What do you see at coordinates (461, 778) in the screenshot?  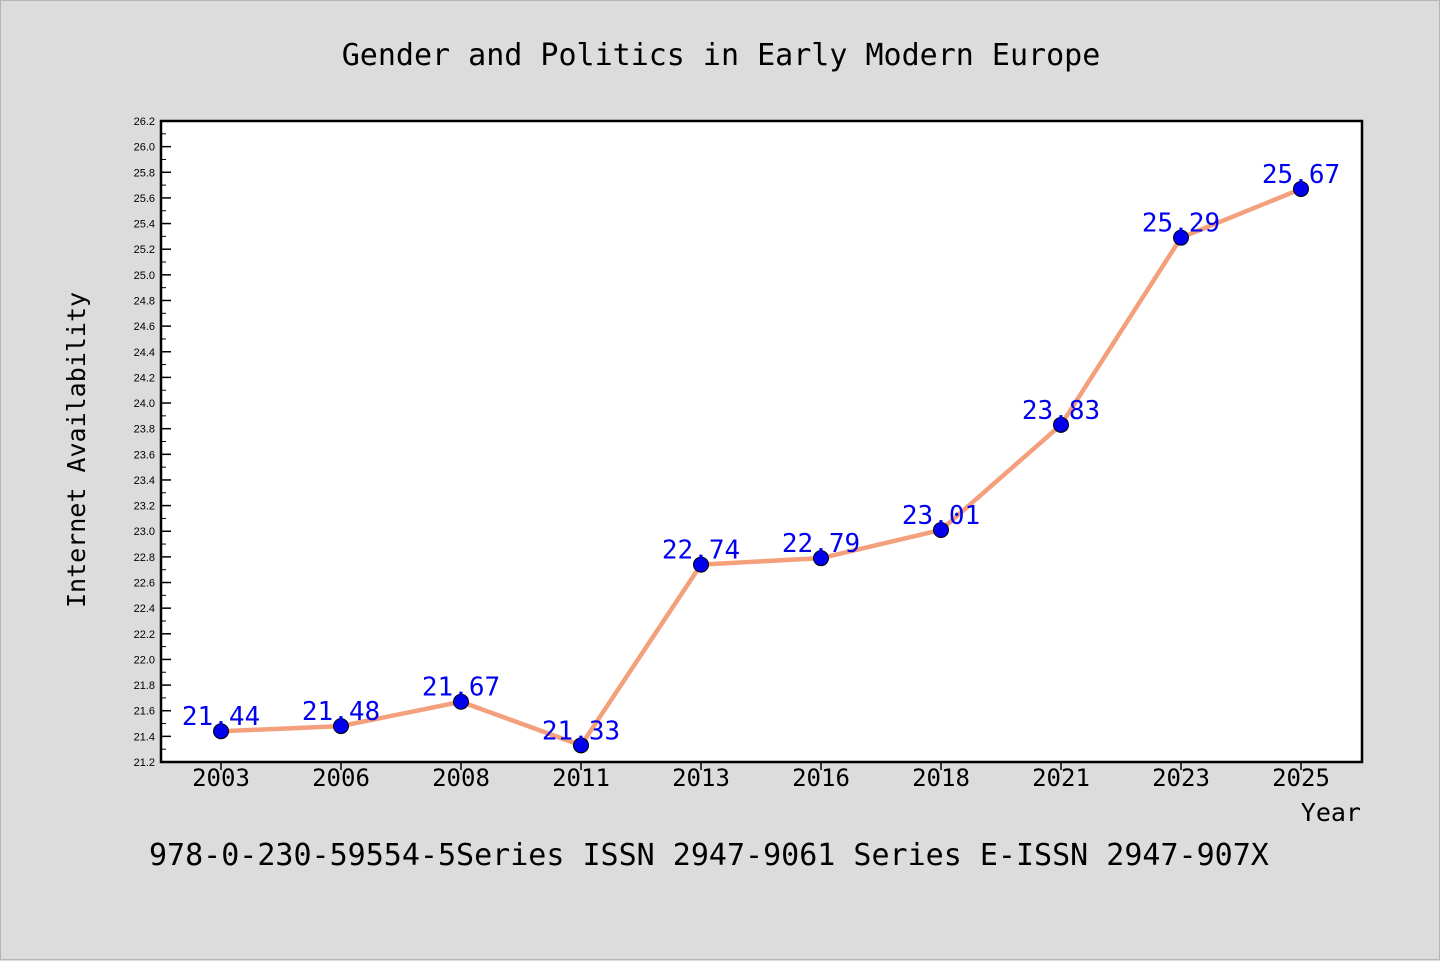 I see `x-tick-label: 2008` at bounding box center [461, 778].